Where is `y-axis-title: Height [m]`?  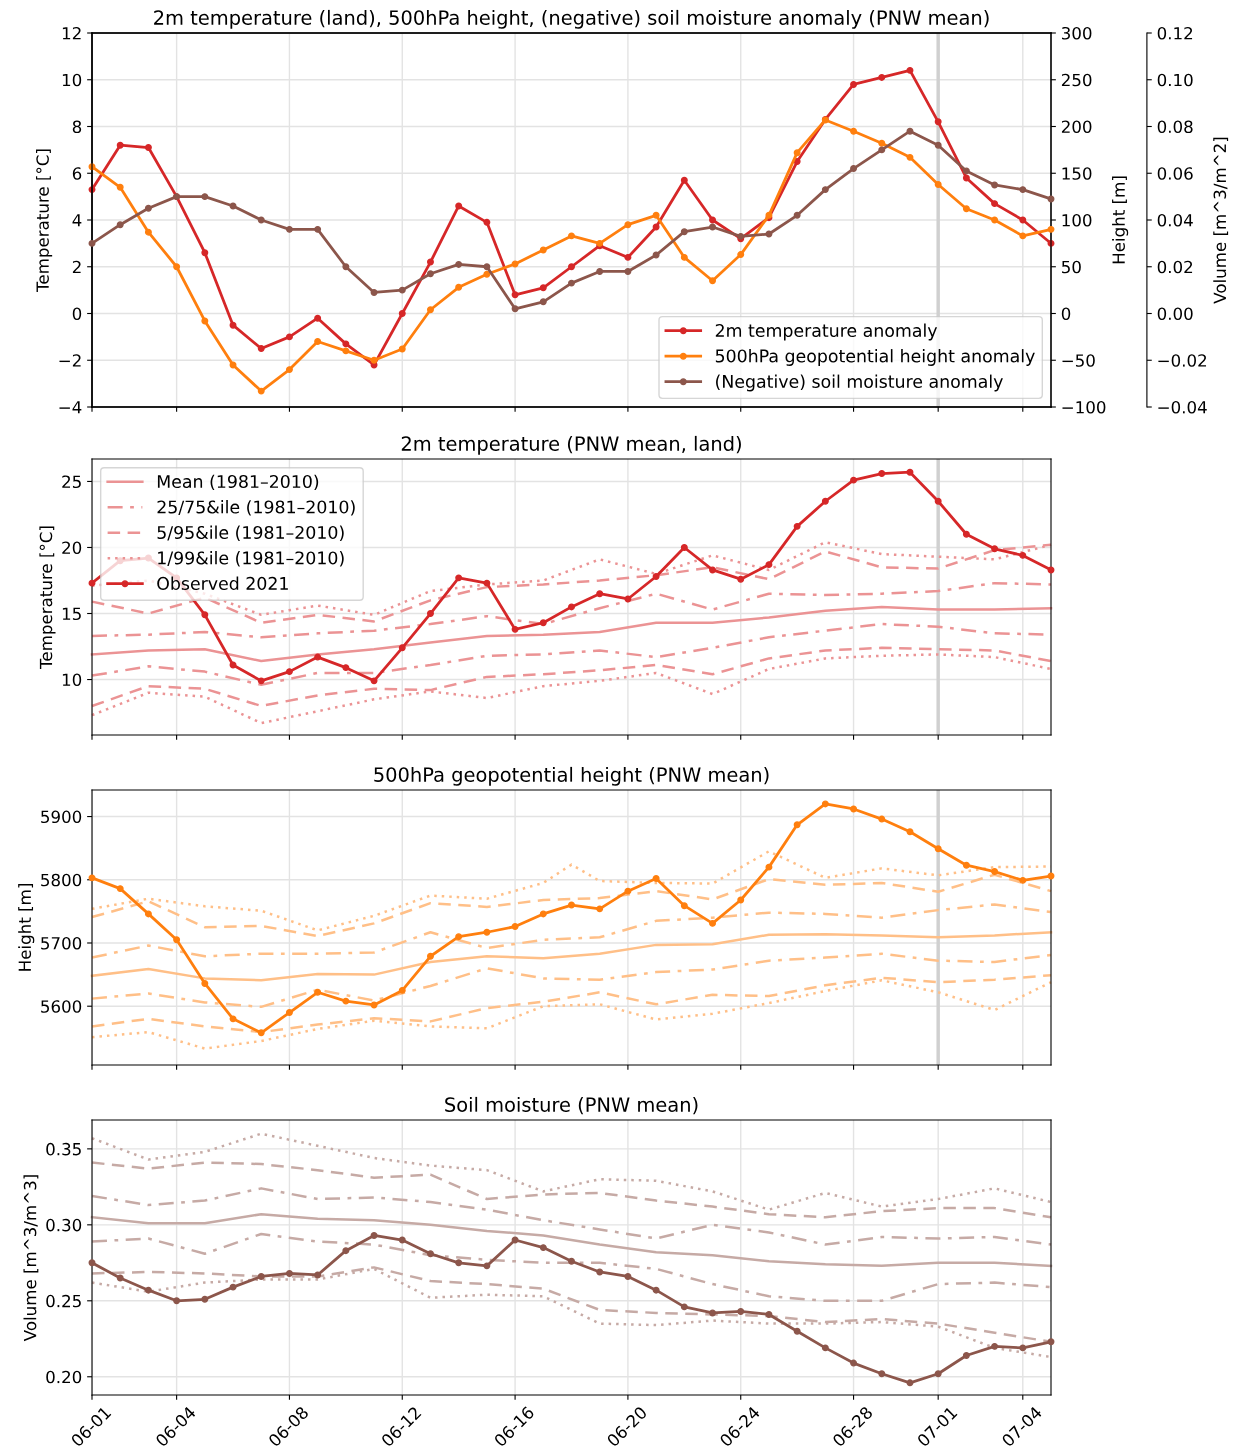
y-axis-title: Height [m] is located at coordinates (26, 927).